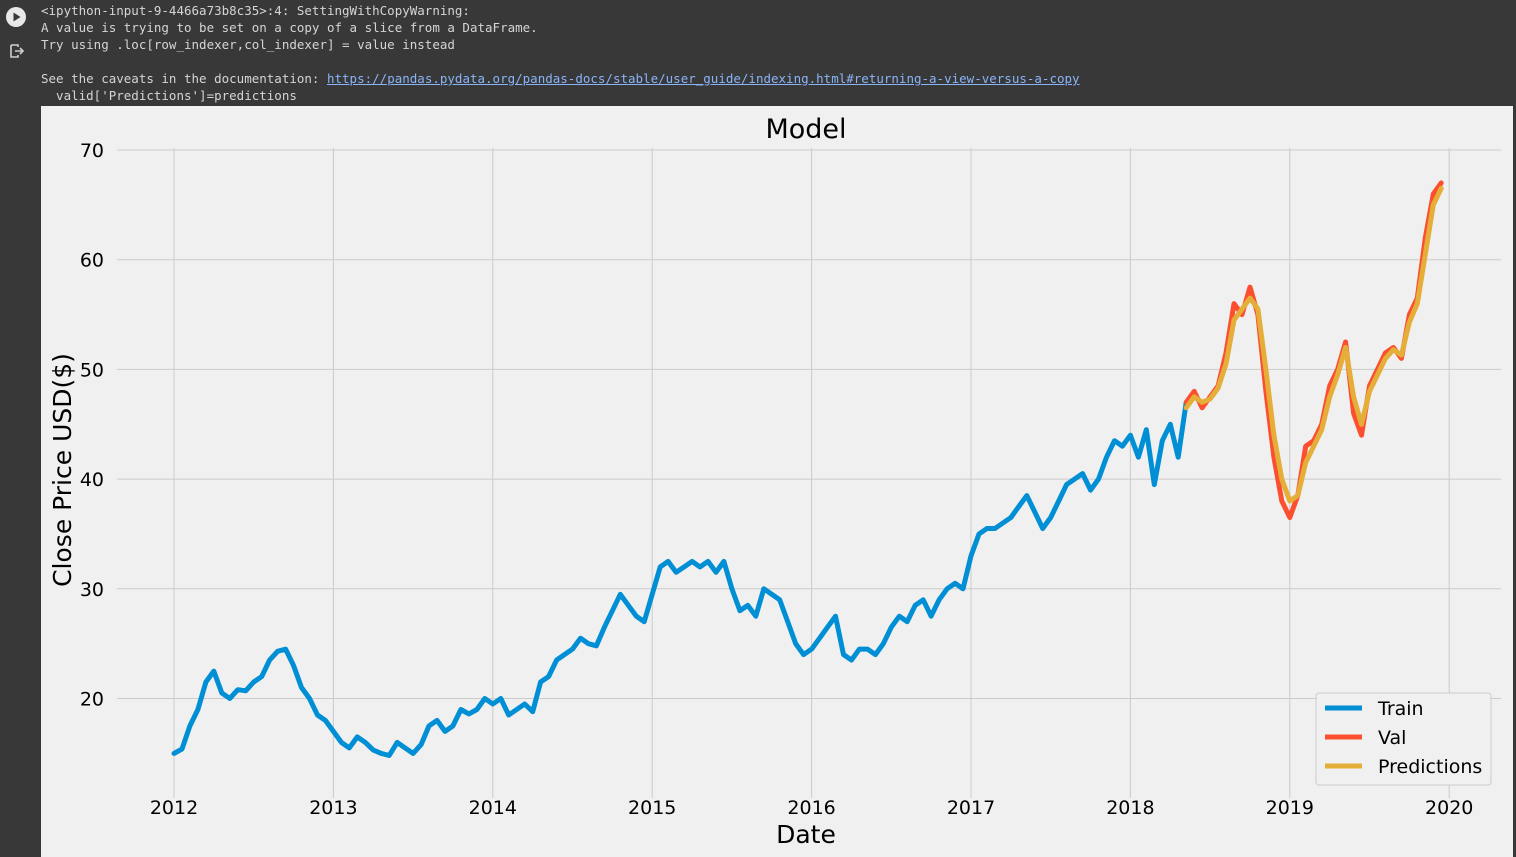  I want to click on output-arrow-icon, so click(17, 51).